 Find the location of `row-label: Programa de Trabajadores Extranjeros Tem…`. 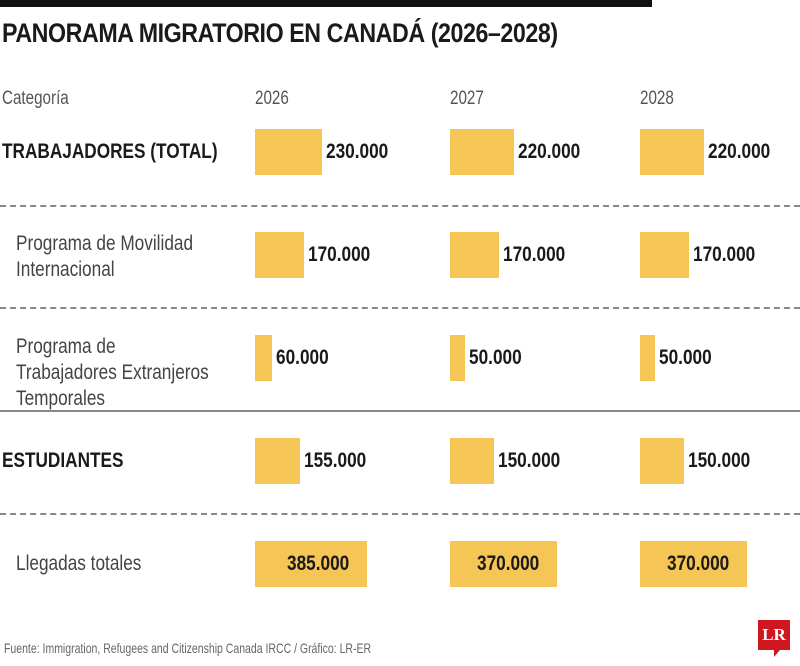

row-label: Programa de Trabajadores Extranjeros Tem… is located at coordinates (112, 372).